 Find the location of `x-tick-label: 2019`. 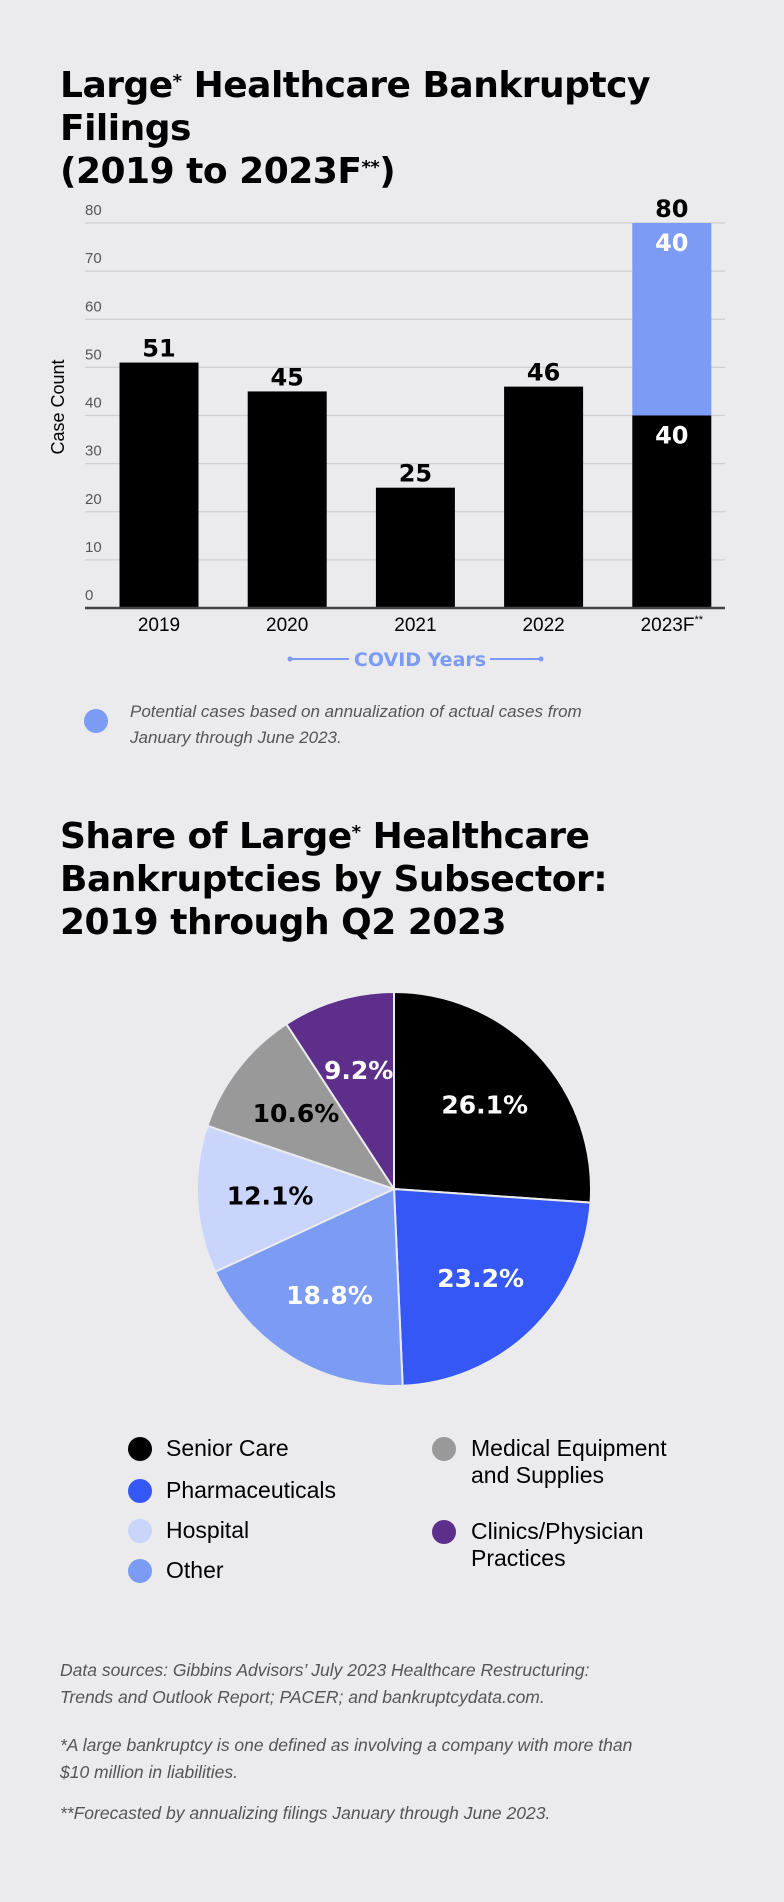

x-tick-label: 2019 is located at coordinates (159, 625).